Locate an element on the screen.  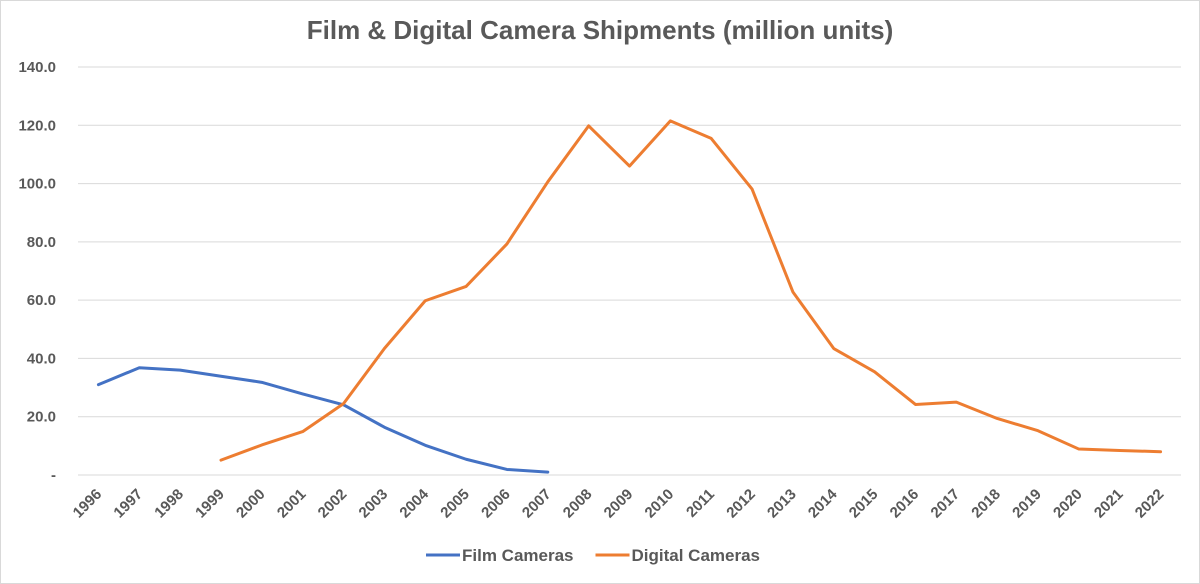
x-tick-label: 1999 is located at coordinates (210, 504).